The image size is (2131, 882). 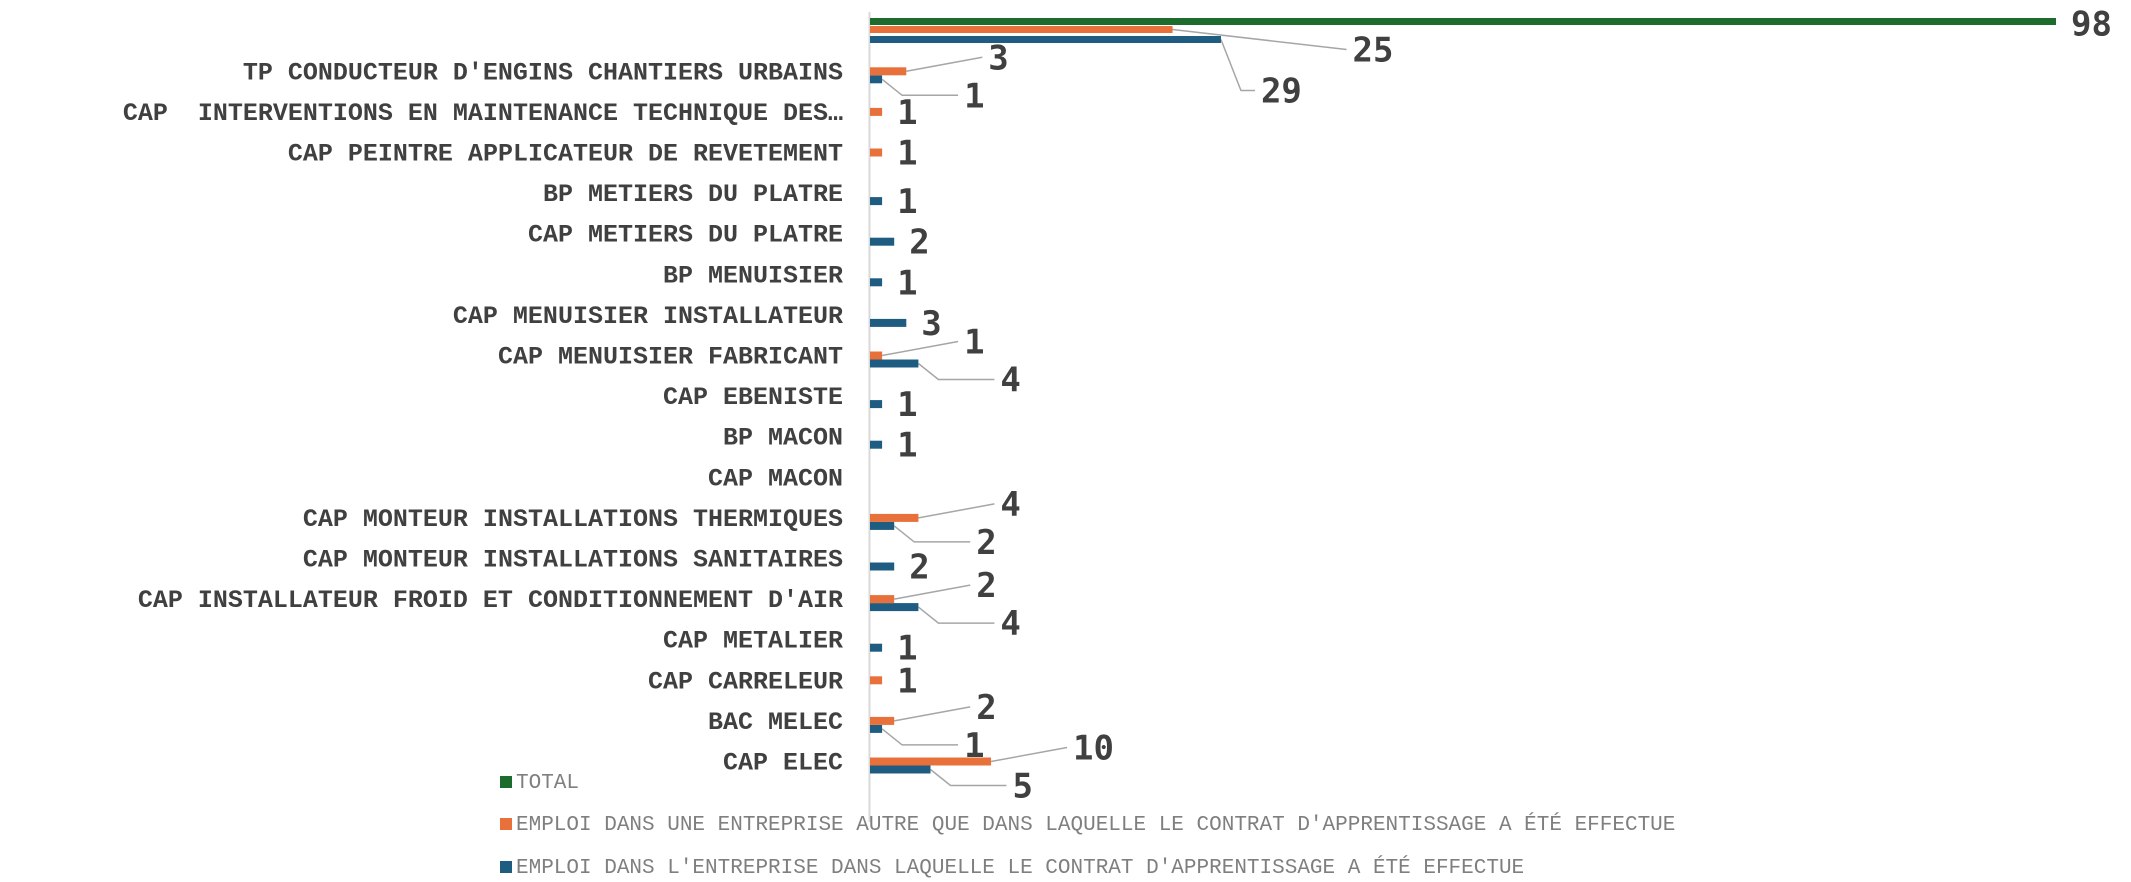 I want to click on category-label: CAP PEINTRE APPLICATEUR DE REVETEMENT, so click(x=565, y=154).